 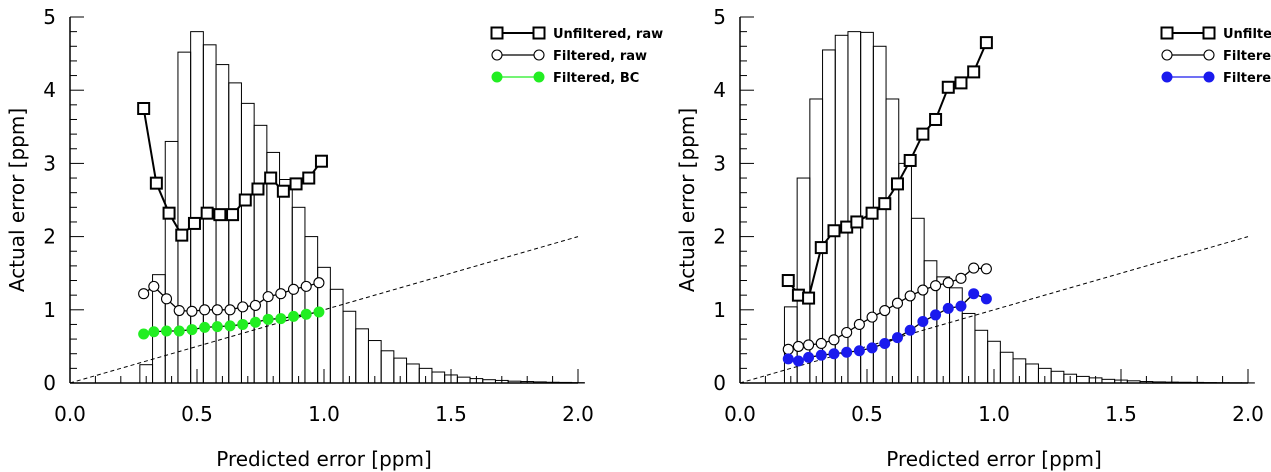 What do you see at coordinates (740, 414) in the screenshot?
I see `x-tick-label: 0.0` at bounding box center [740, 414].